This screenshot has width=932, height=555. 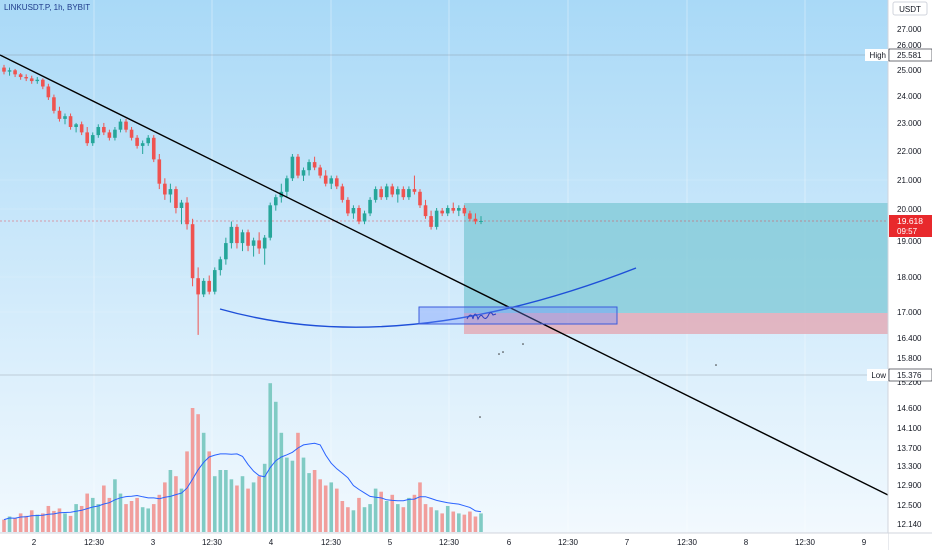 What do you see at coordinates (909, 466) in the screenshot?
I see `price-tick-label: 13.300` at bounding box center [909, 466].